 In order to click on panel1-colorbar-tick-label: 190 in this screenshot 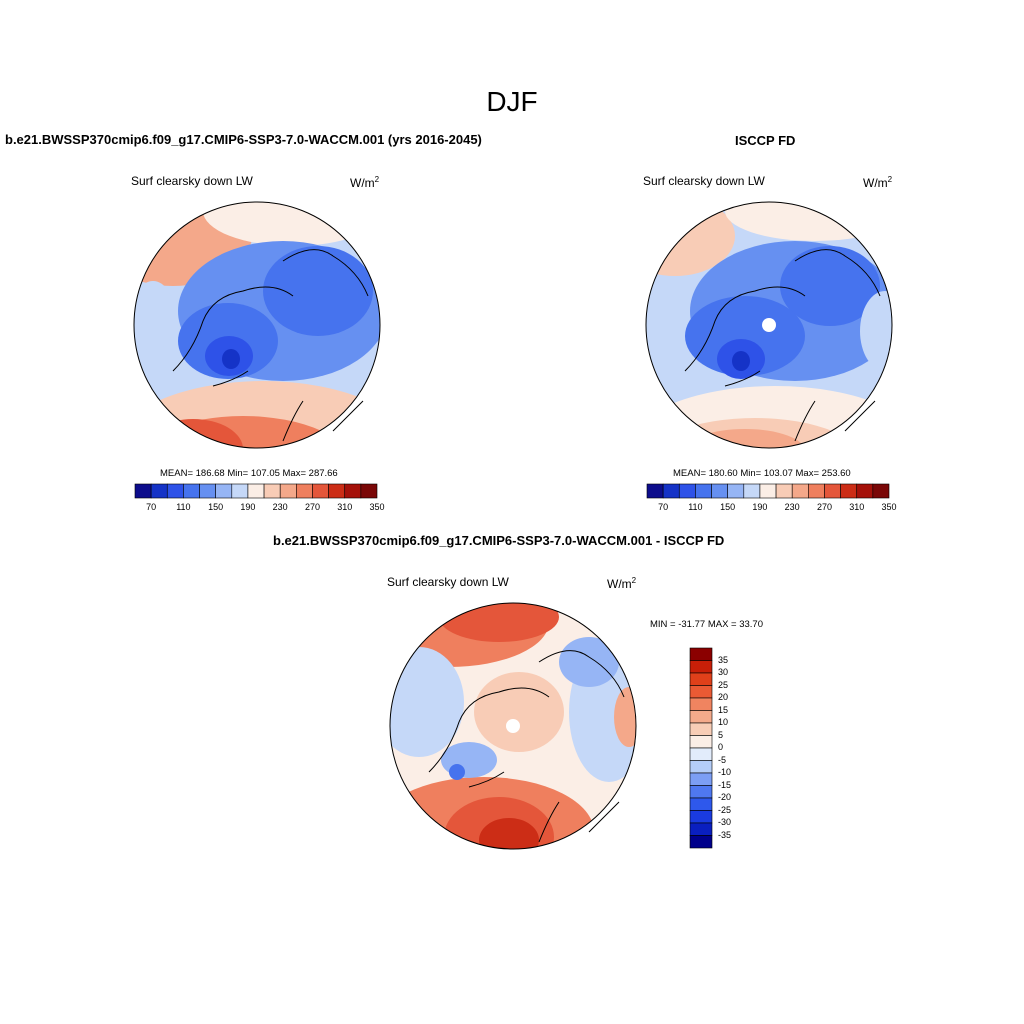, I will do `click(248, 507)`.